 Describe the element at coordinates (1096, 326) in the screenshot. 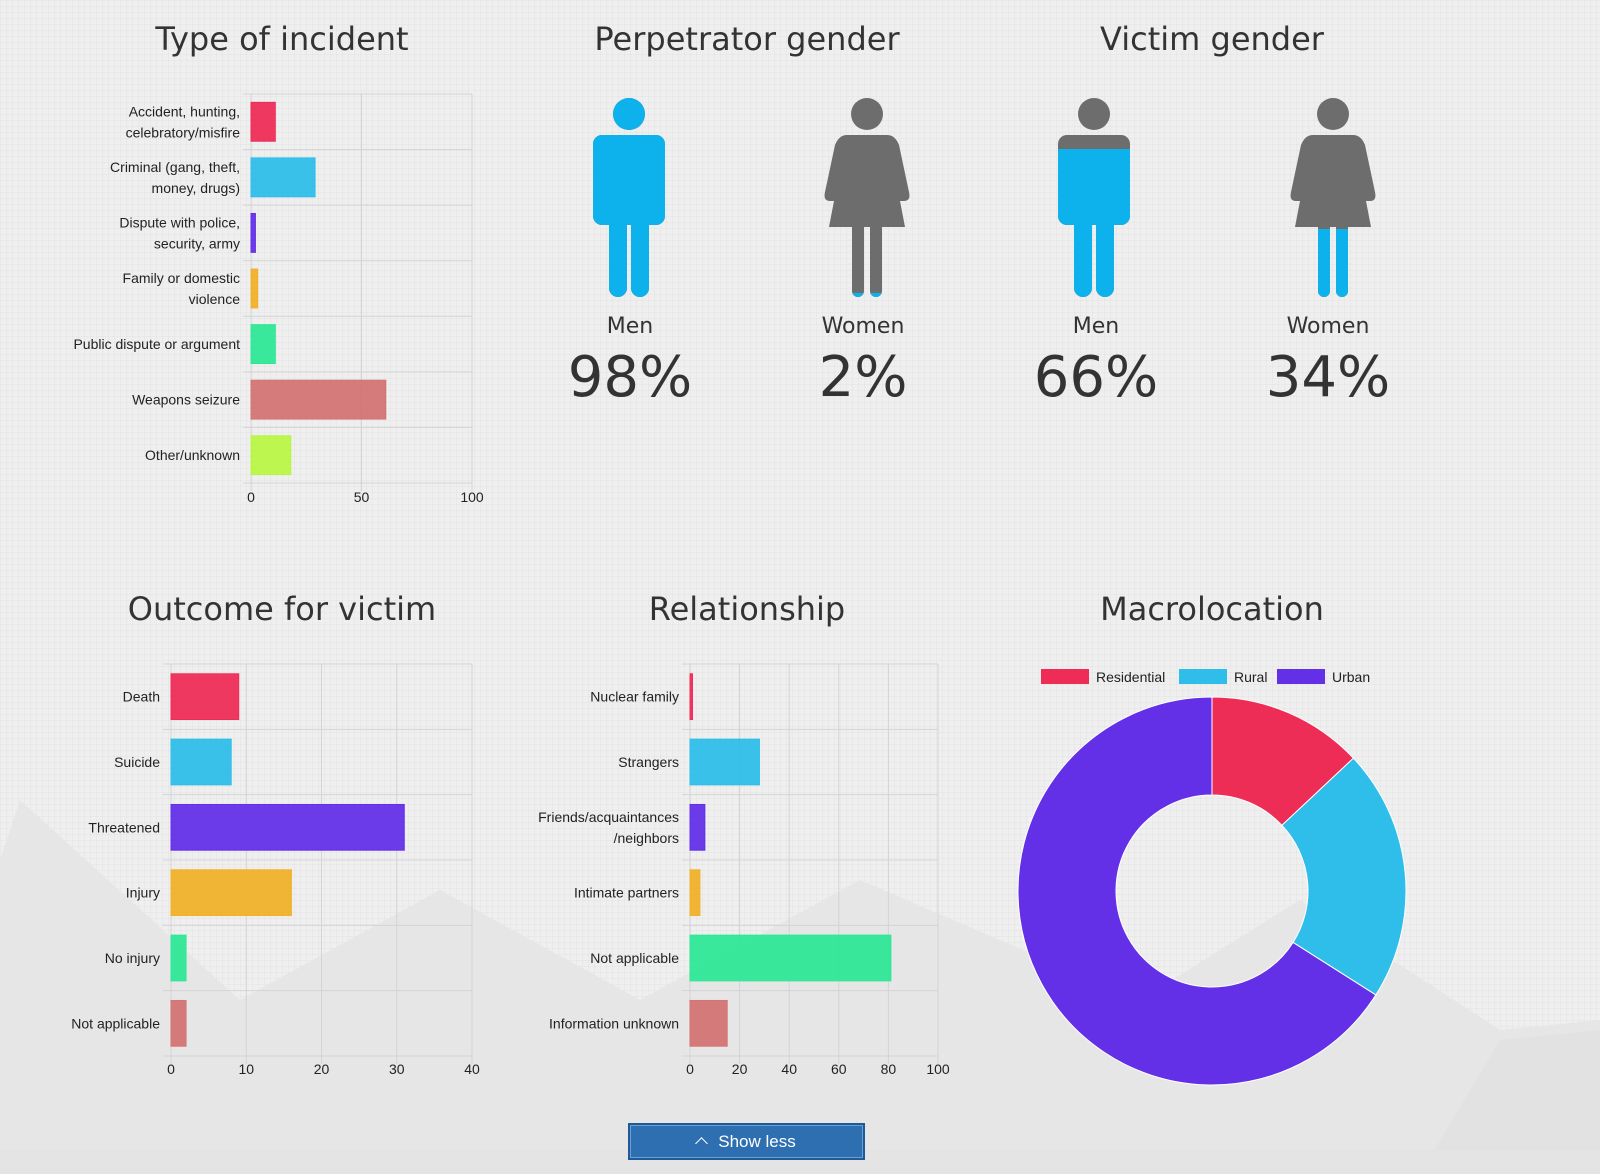

I see `victim-men-label: Men` at that location.